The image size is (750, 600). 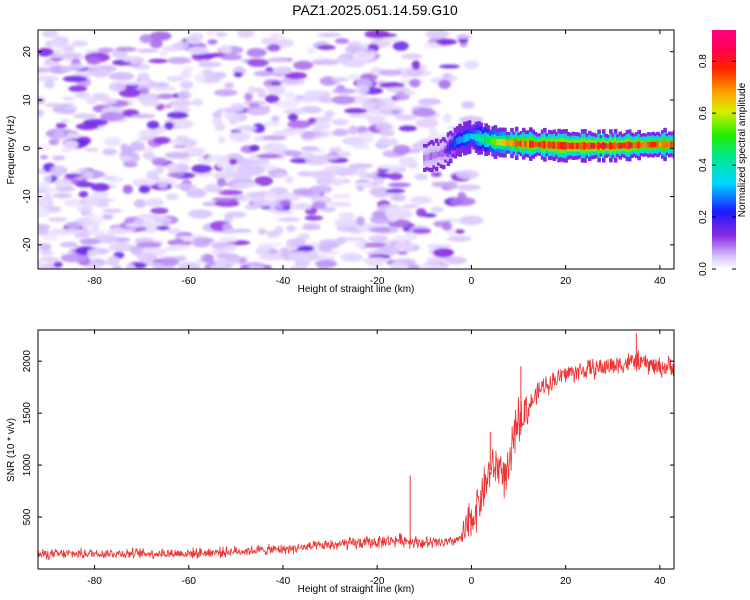 I want to click on colorbar-label: Normalized spectral amplitude, so click(x=742, y=149).